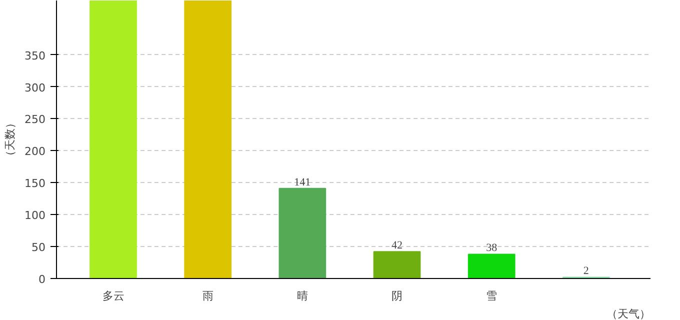 The height and width of the screenshot is (320, 680). Describe the element at coordinates (39, 247) in the screenshot. I see `y-tick-label: 50` at that location.